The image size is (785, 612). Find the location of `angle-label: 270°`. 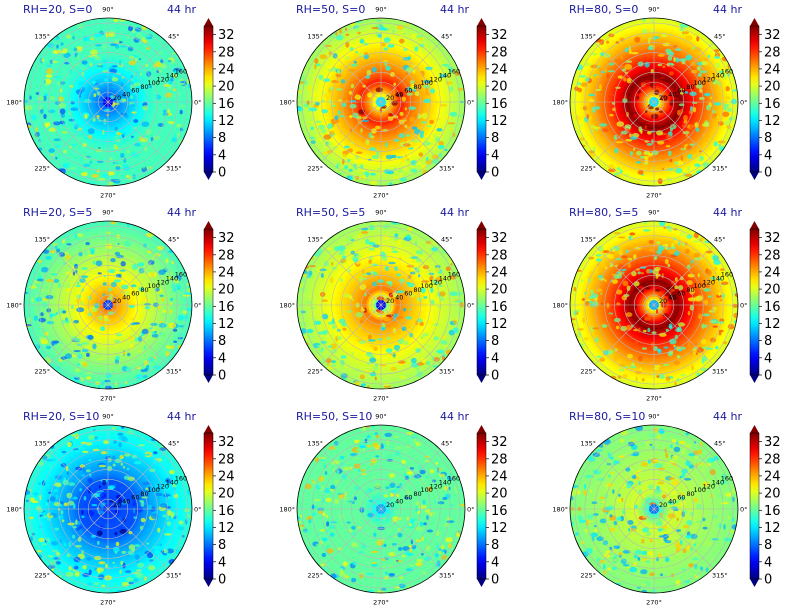

angle-label: 270° is located at coordinates (654, 603).